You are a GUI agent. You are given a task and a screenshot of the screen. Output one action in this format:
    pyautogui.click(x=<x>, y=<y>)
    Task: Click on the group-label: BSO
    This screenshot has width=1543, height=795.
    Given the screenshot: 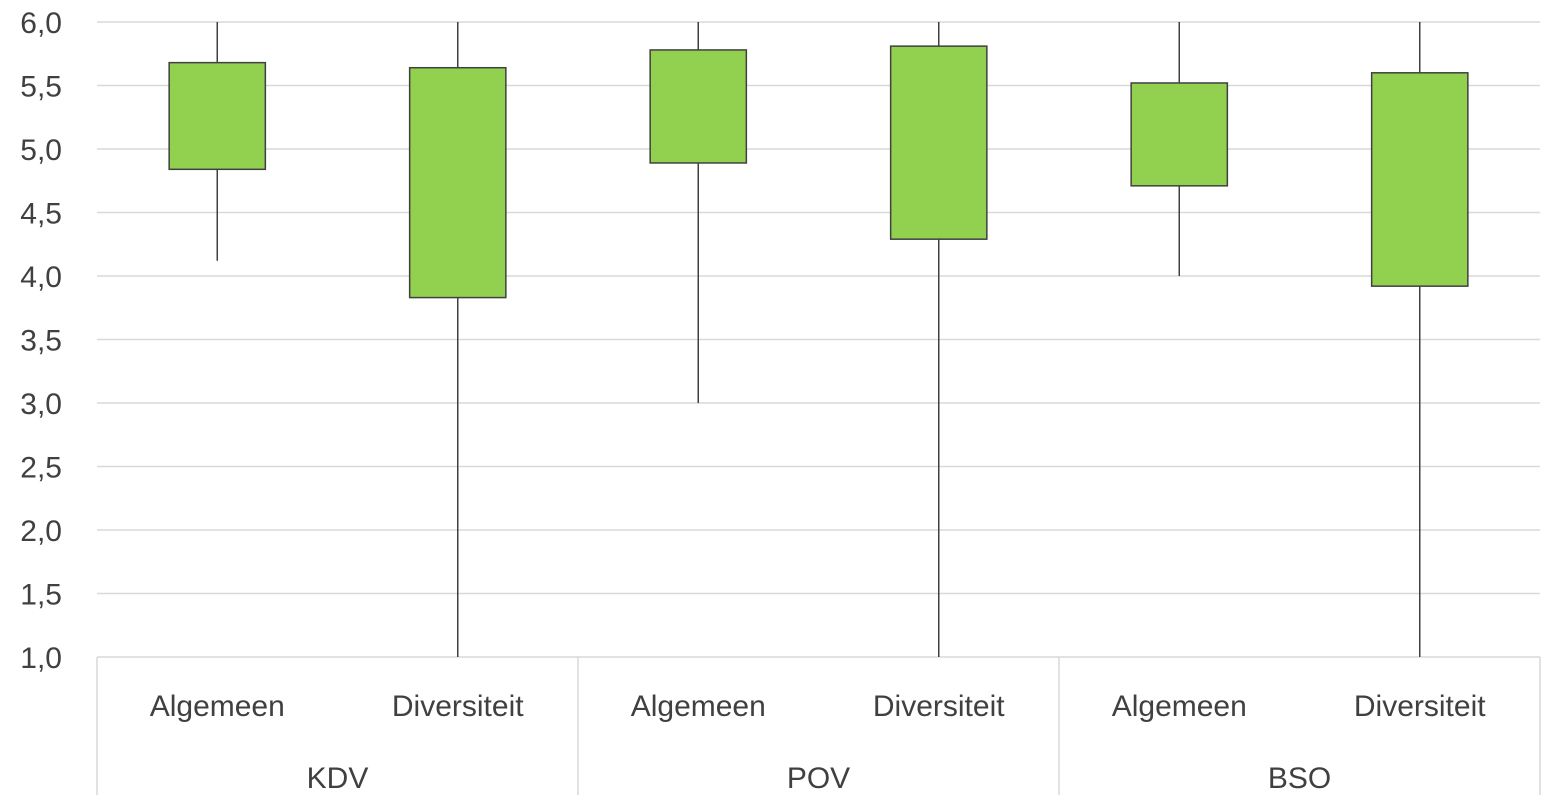 What is the action you would take?
    pyautogui.click(x=1299, y=778)
    